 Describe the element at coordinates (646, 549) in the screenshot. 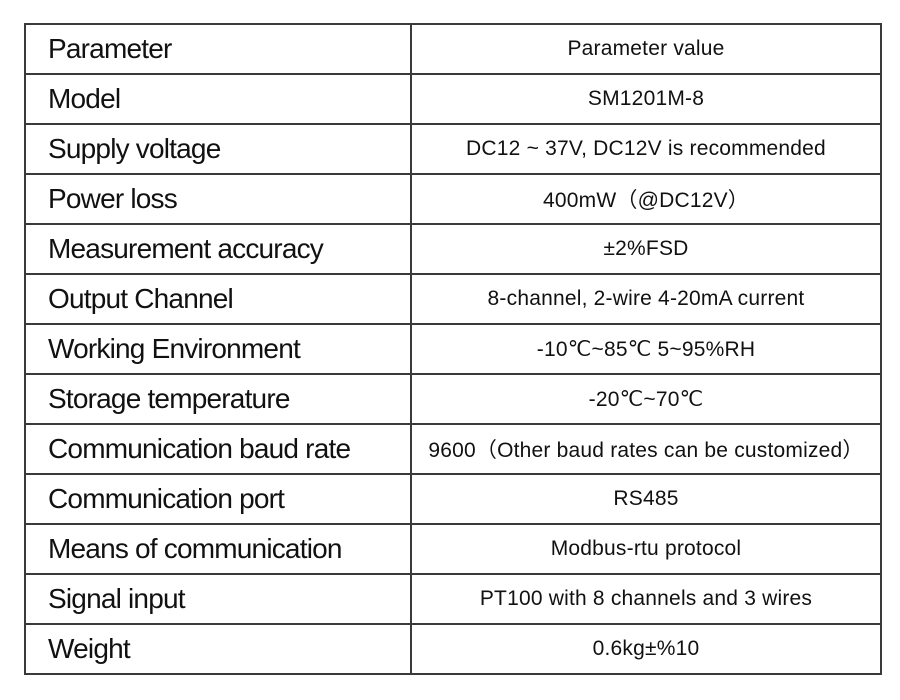

I see `parameter-value: Modbus-rtu protocol` at that location.